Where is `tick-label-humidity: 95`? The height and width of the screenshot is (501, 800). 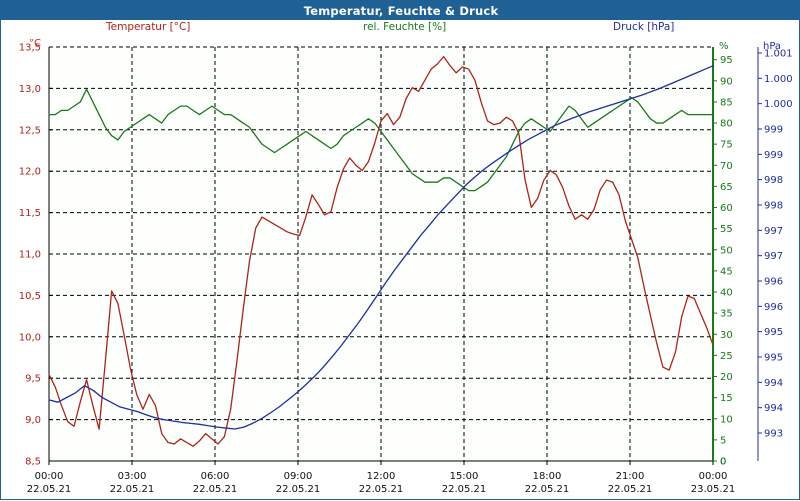 tick-label-humidity: 95 is located at coordinates (726, 60).